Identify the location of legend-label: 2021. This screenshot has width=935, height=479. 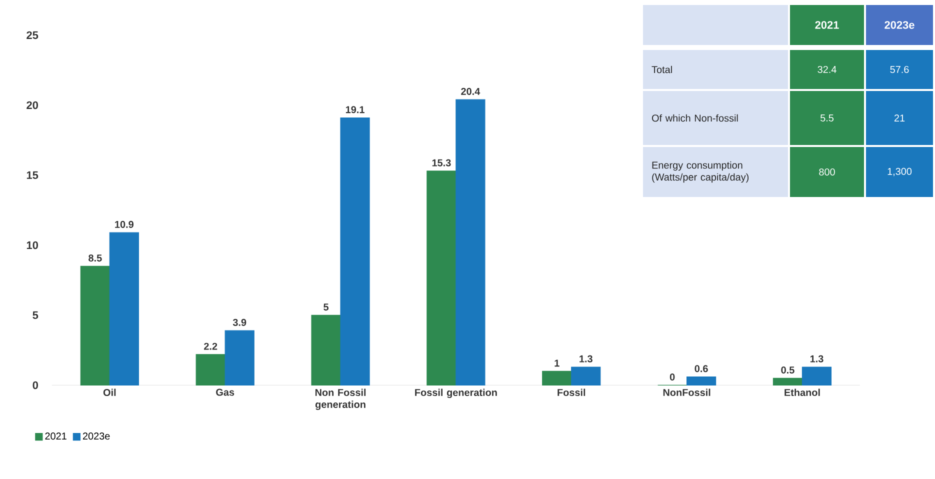
(55, 436).